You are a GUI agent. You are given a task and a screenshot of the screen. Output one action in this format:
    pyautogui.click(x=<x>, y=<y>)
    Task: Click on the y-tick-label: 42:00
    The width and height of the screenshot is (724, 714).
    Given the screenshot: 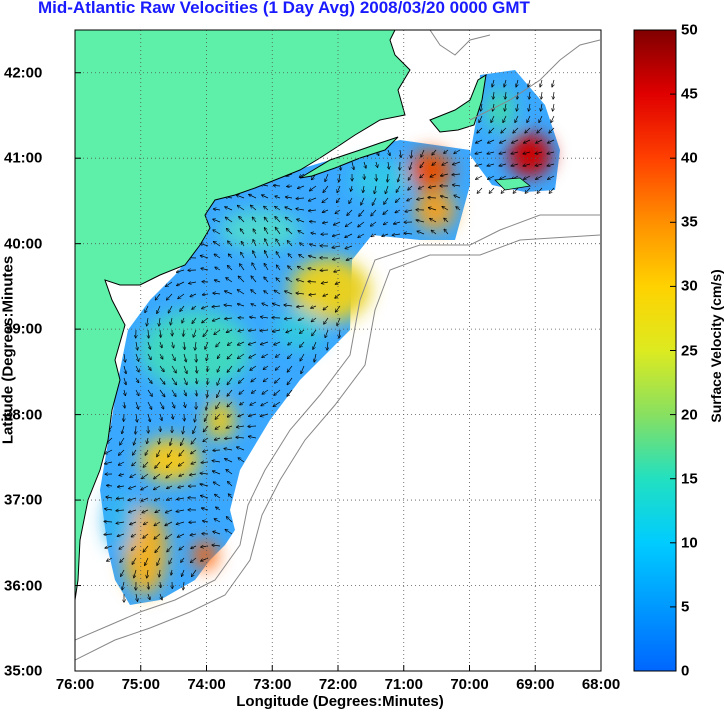 What is the action you would take?
    pyautogui.click(x=23, y=73)
    